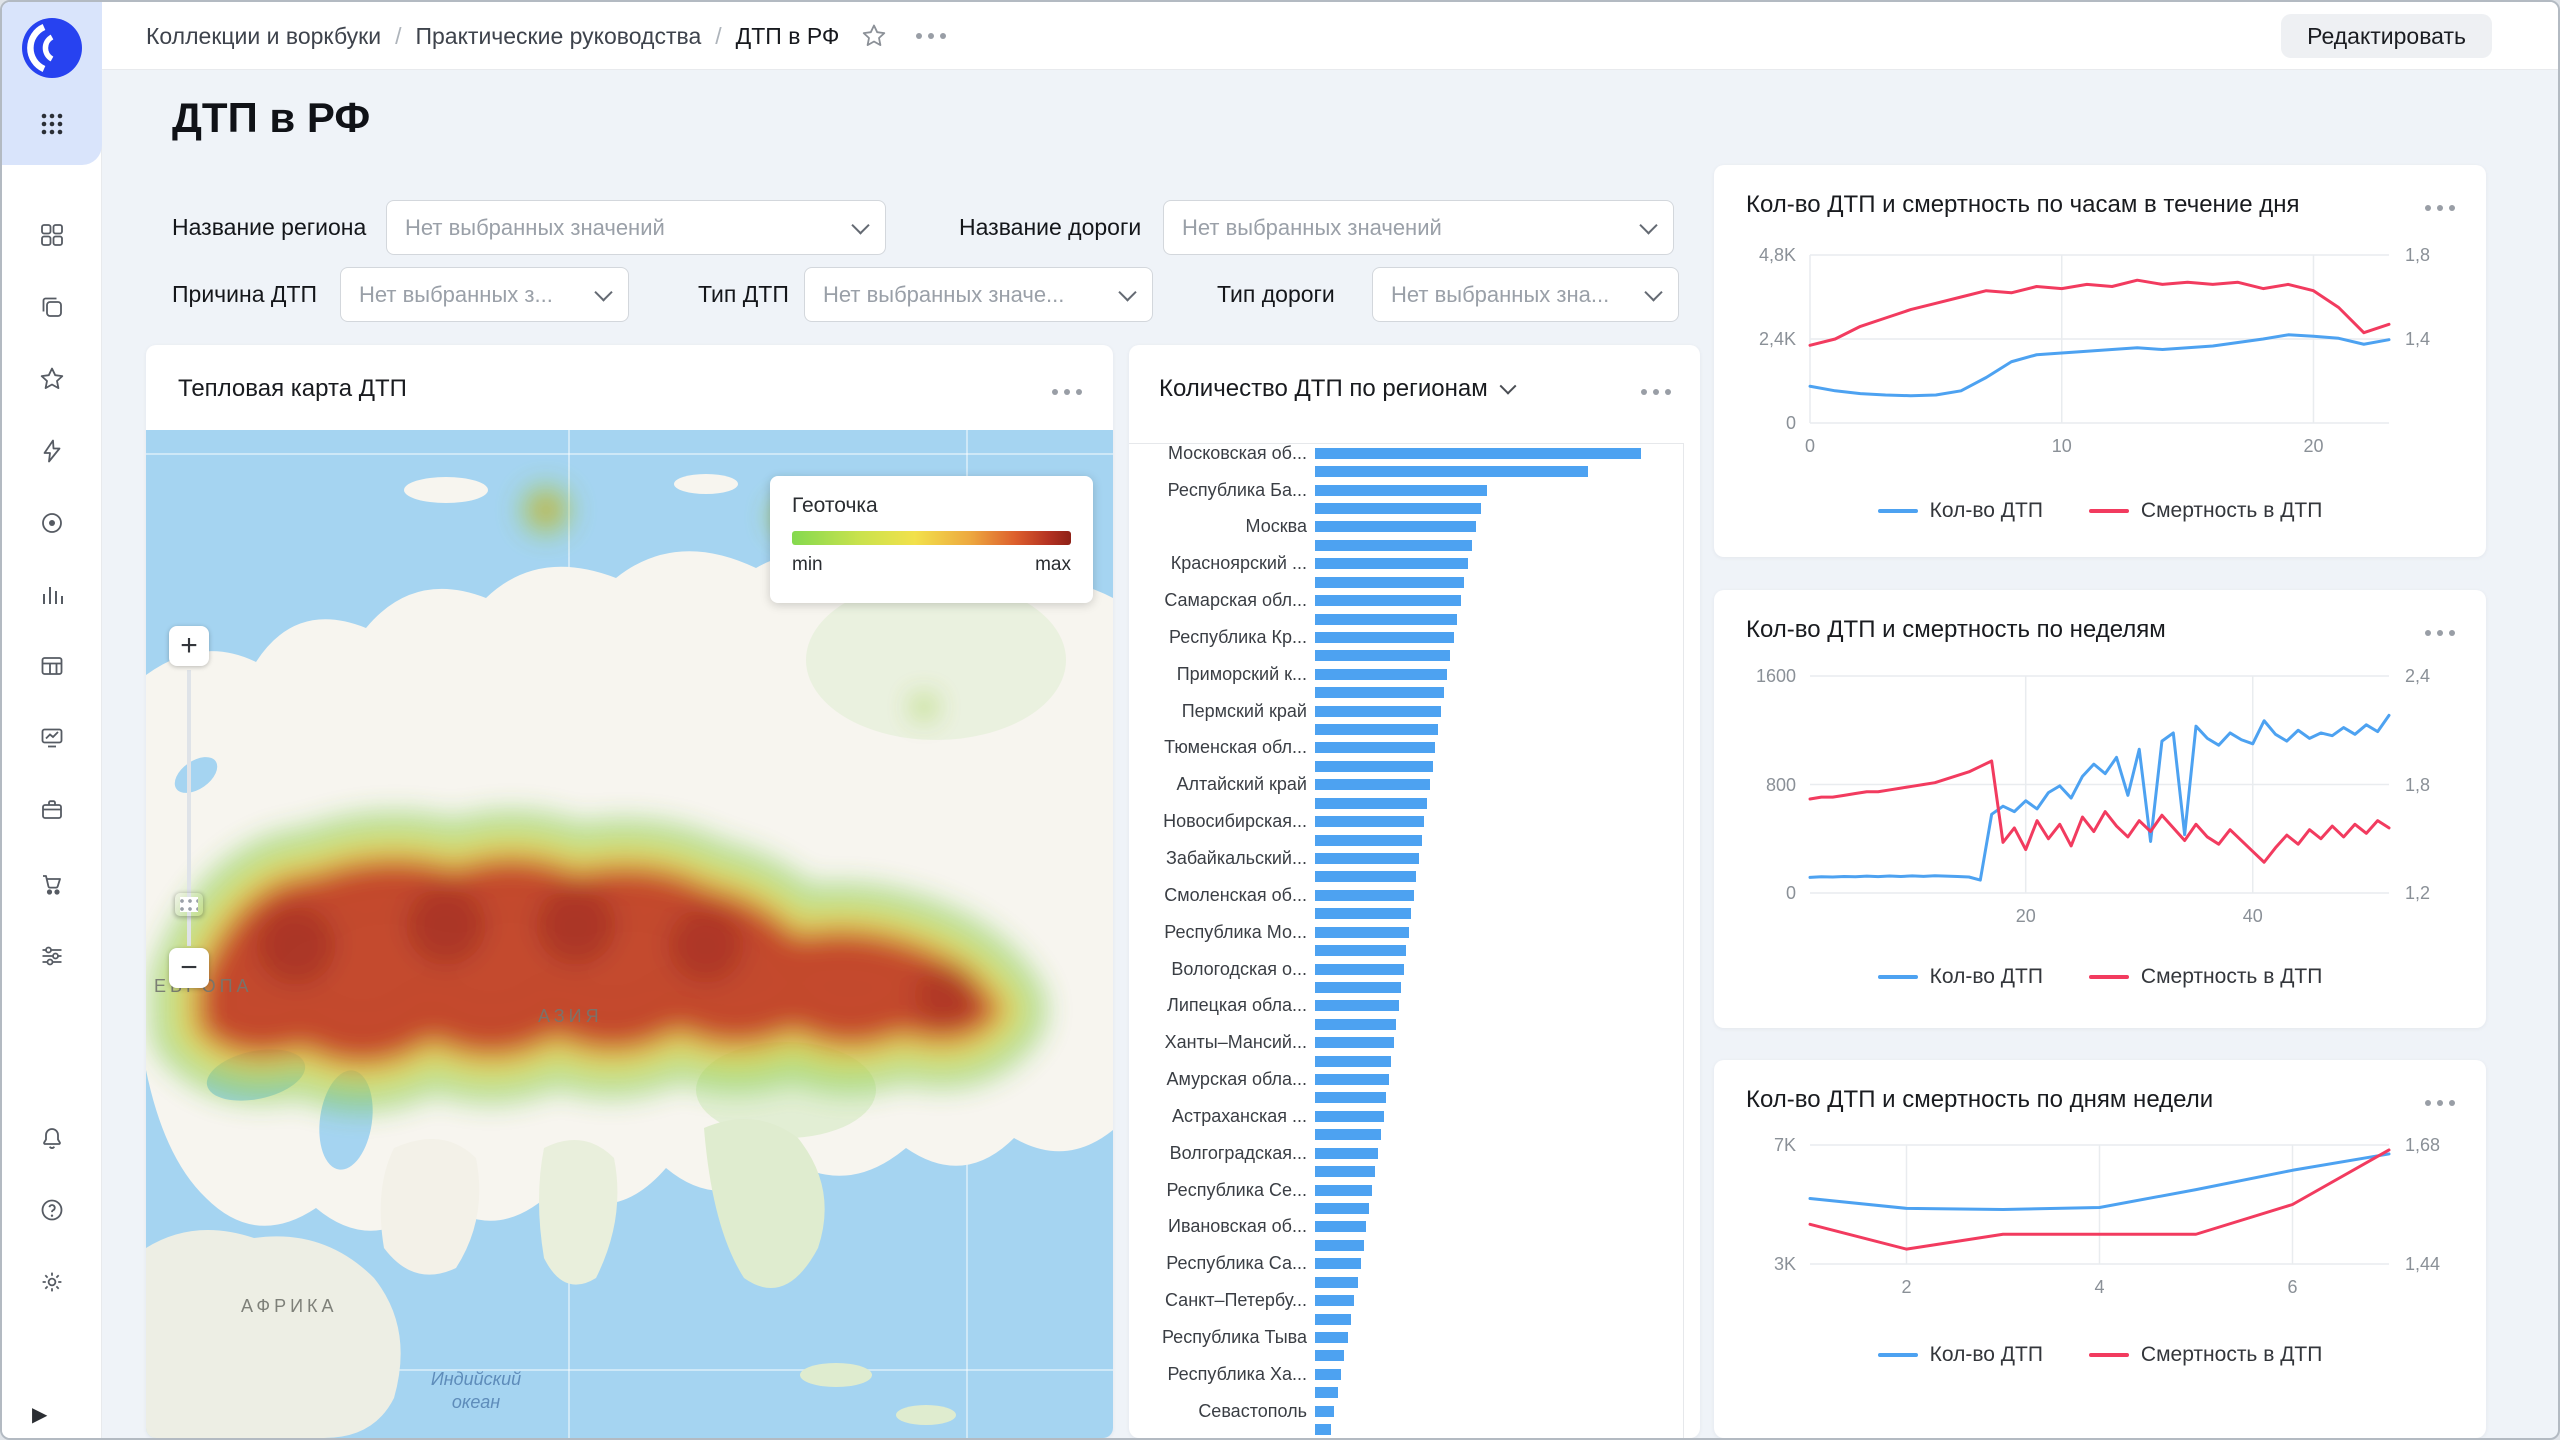  Describe the element at coordinates (636, 227) in the screenshot. I see `filter-select-region: Нет выбранных значений` at that location.